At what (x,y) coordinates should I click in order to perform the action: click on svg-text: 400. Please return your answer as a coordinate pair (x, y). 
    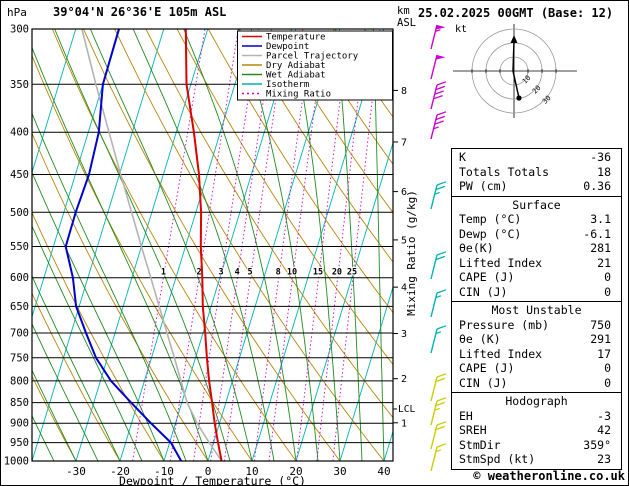
    Looking at the image, I should click on (19, 133).